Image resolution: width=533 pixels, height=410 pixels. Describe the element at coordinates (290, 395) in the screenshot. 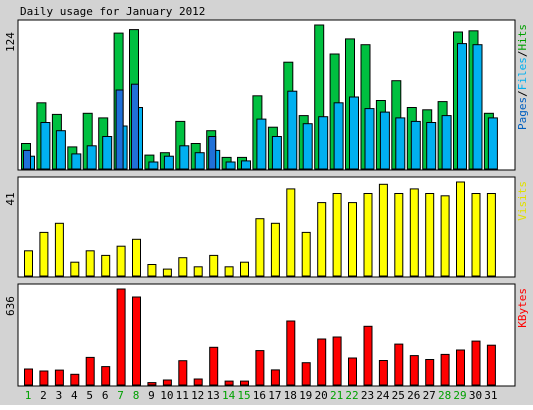

I see `x-tick-label: 18` at that location.